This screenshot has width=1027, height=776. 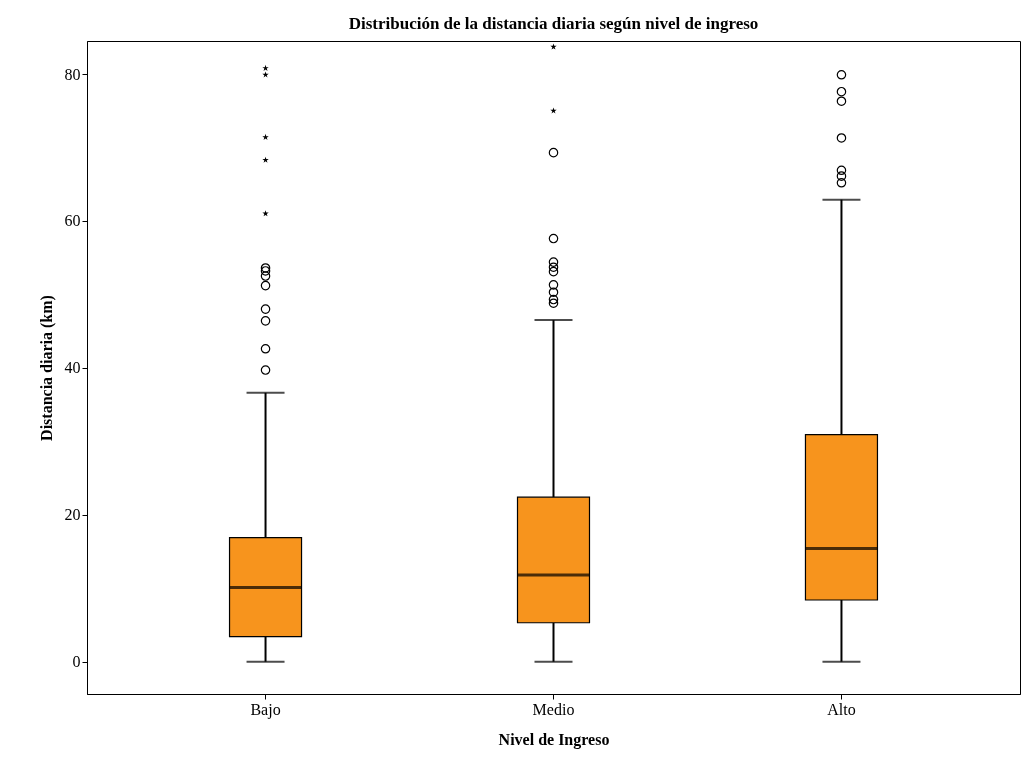 I want to click on y-tick-label: 0, so click(x=76, y=662).